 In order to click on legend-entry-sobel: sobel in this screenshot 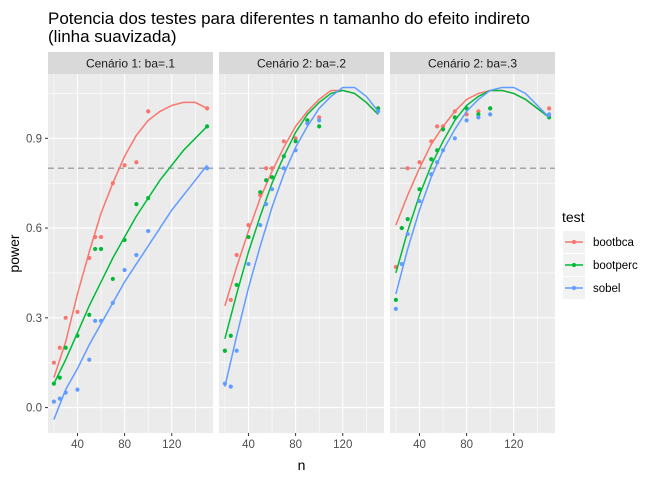, I will do `click(592, 288)`.